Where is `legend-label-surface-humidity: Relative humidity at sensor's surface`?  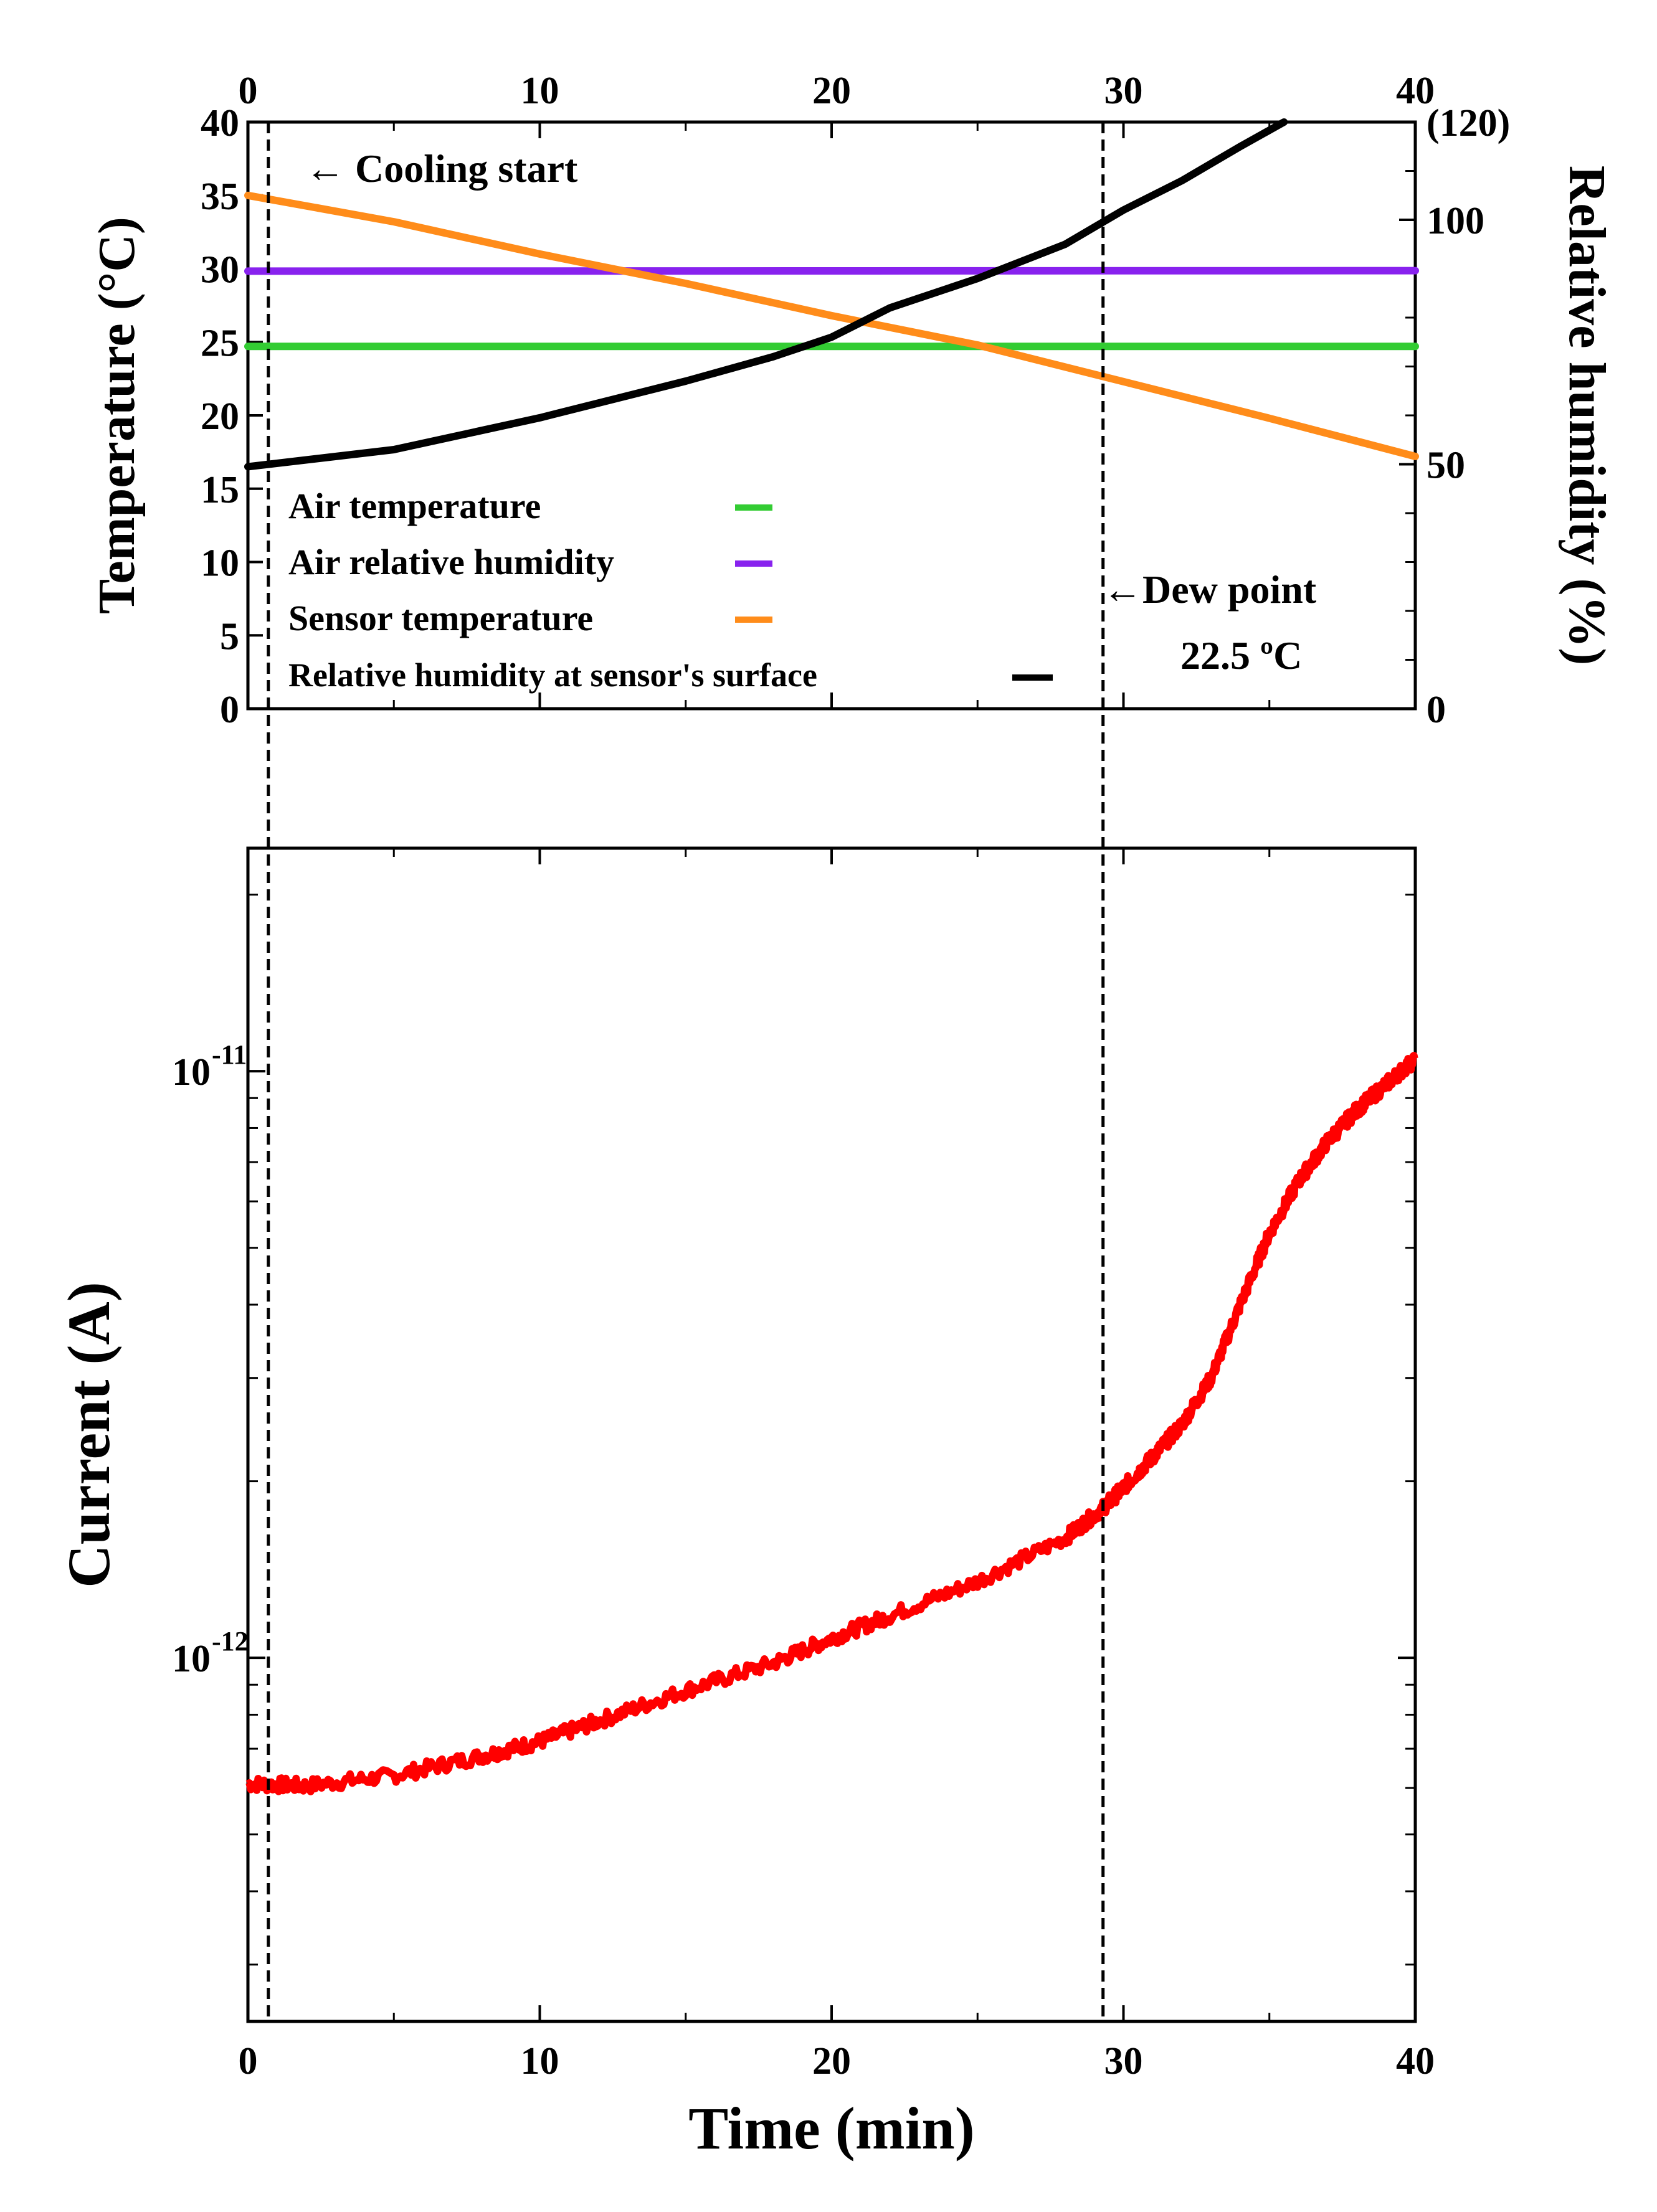
legend-label-surface-humidity: Relative humidity at sensor's surface is located at coordinates (552, 675).